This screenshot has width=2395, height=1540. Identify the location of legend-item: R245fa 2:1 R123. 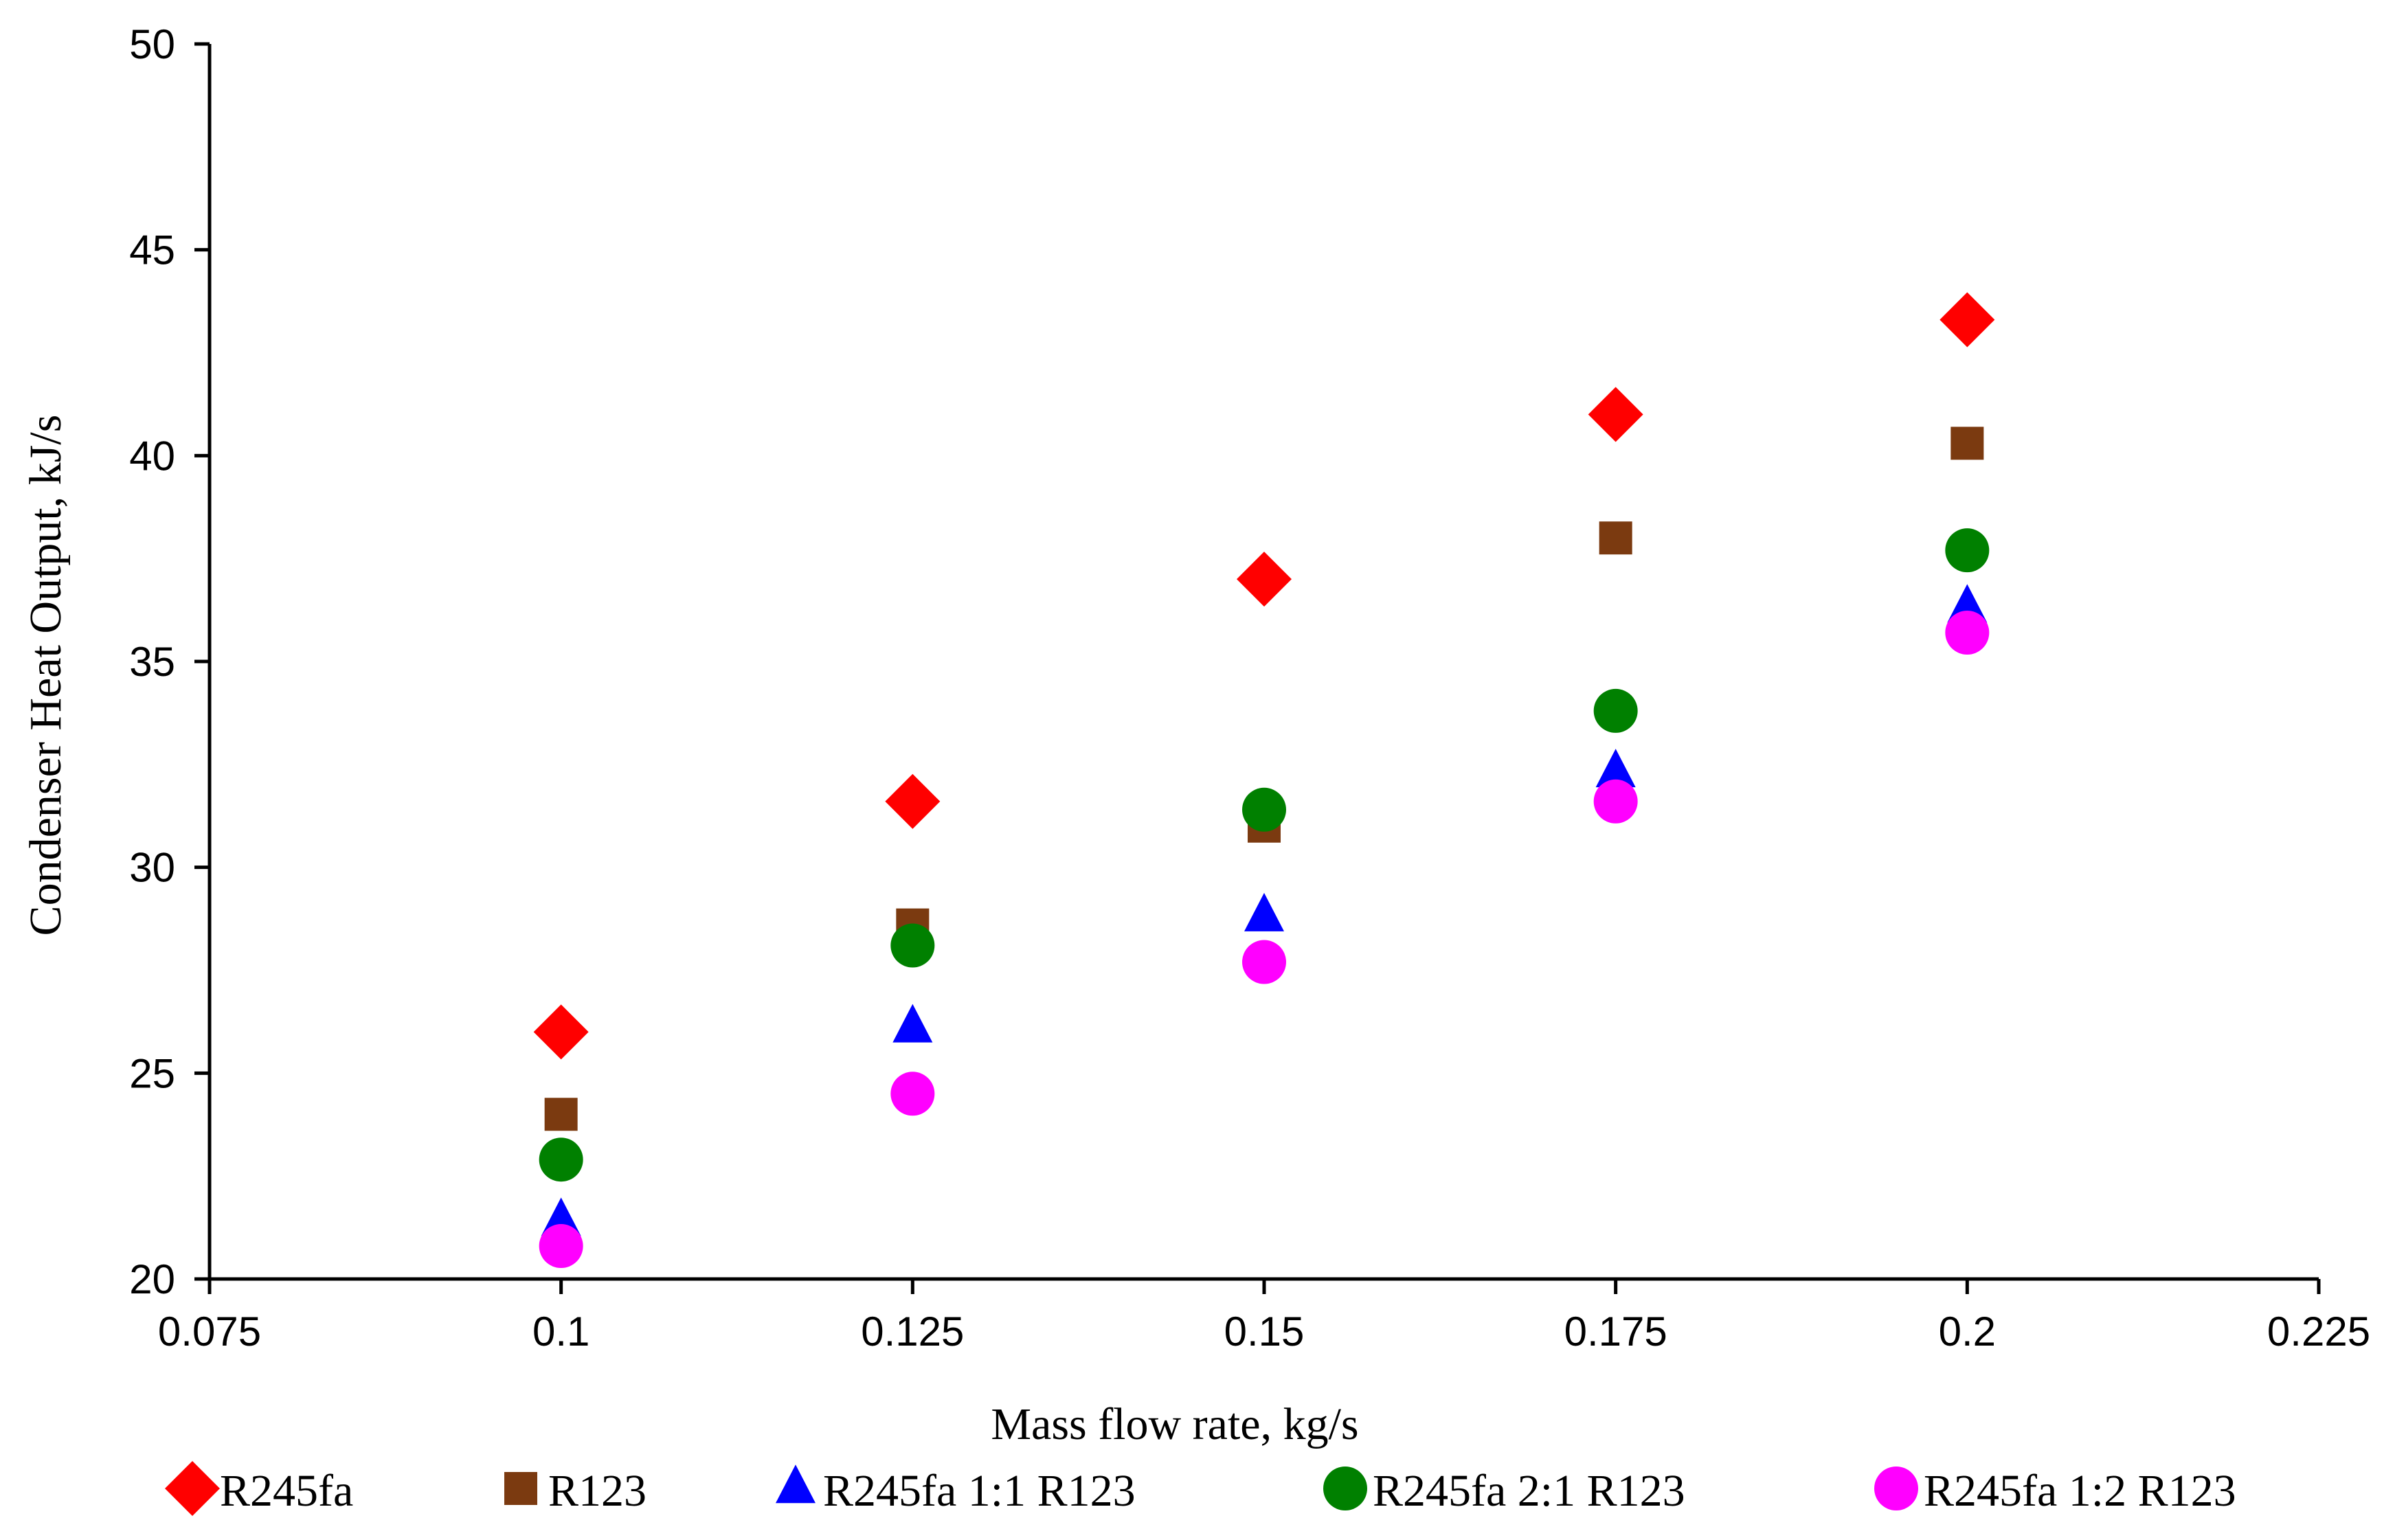
(1504, 1491).